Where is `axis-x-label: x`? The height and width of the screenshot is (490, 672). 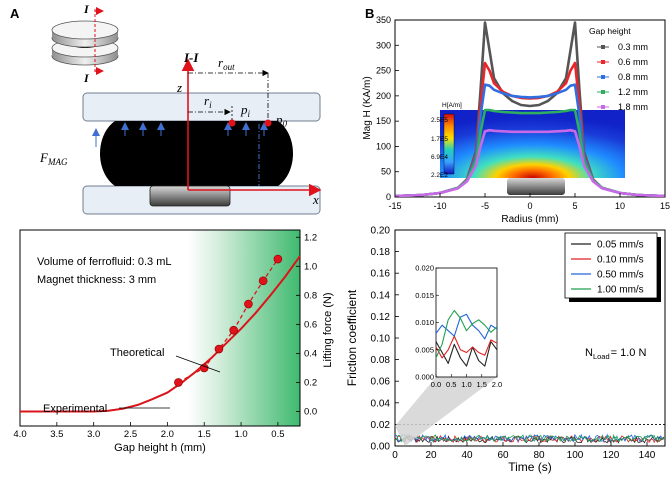
axis-x-label: x is located at coordinates (315, 199).